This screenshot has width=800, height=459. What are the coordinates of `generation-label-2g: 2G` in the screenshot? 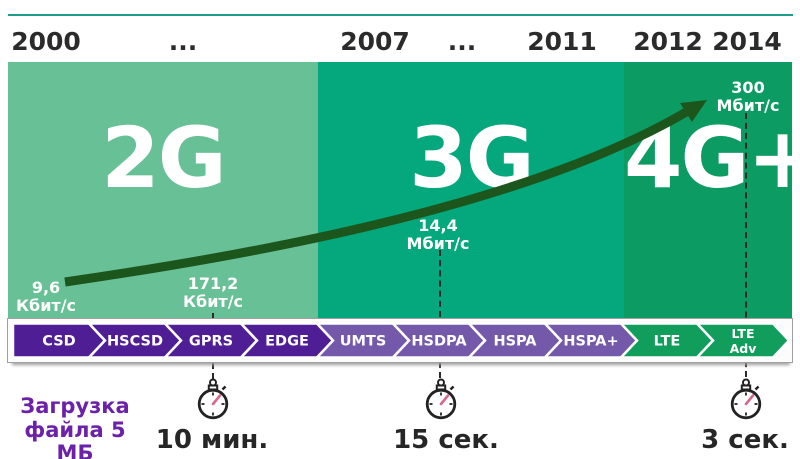 It's located at (163, 158).